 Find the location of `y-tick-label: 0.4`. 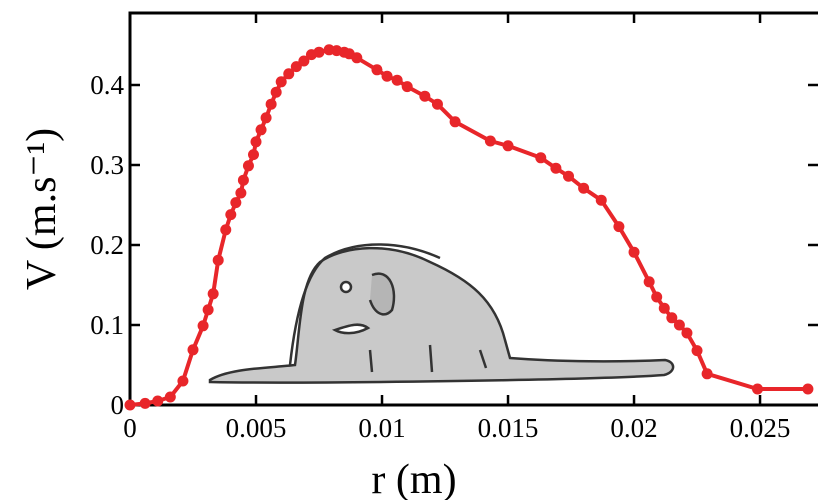

y-tick-label: 0.4 is located at coordinates (107, 85).